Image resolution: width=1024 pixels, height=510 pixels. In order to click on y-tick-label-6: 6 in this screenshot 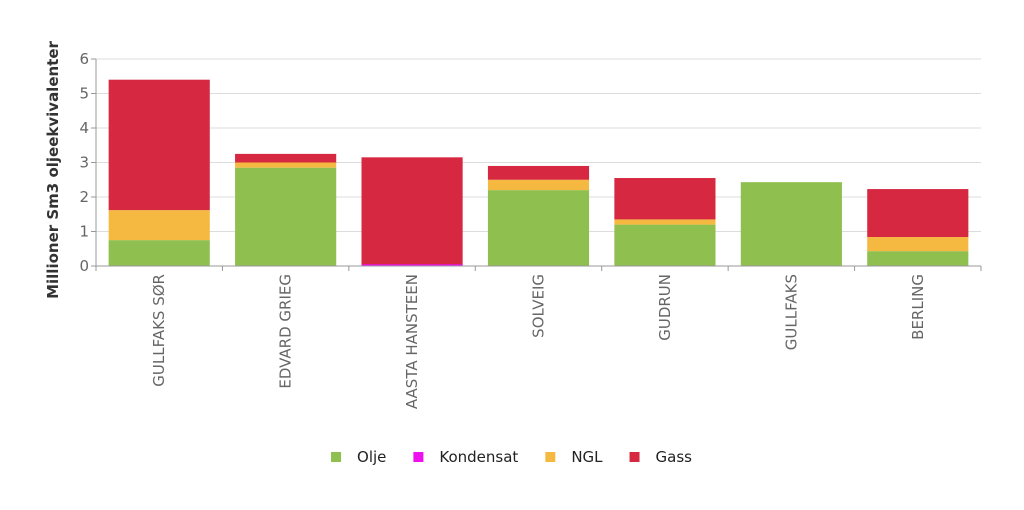, I will do `click(84, 59)`.